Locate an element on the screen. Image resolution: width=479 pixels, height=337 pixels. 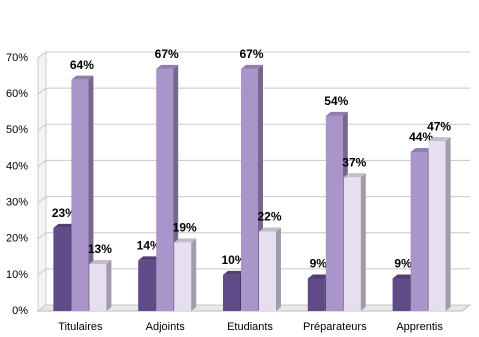
y-tick-label: 70% is located at coordinates (17, 58).